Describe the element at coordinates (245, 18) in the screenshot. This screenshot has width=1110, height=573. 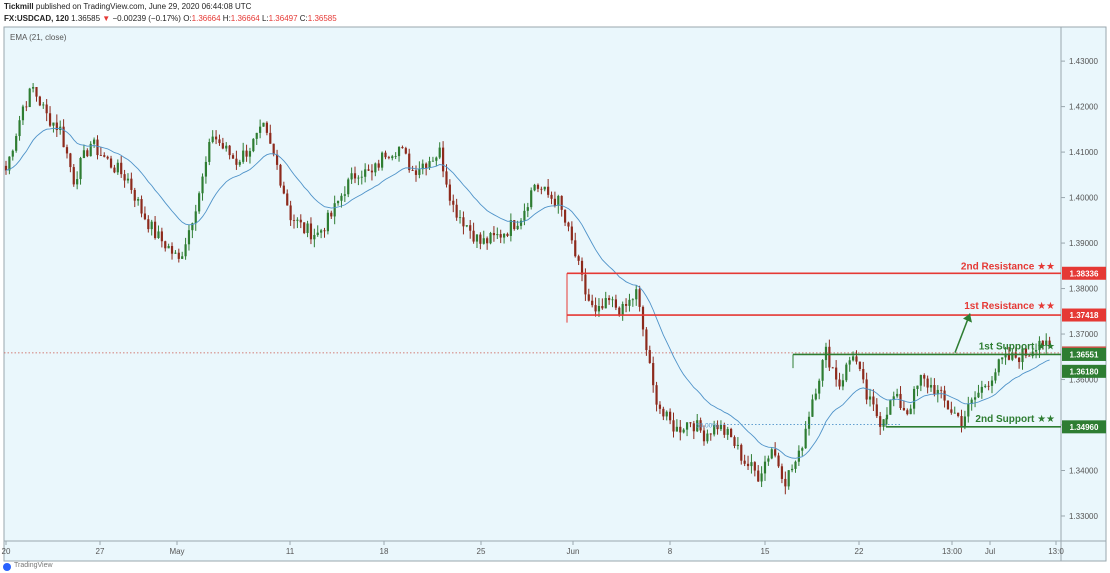
I see `high-value: 1.36664` at that location.